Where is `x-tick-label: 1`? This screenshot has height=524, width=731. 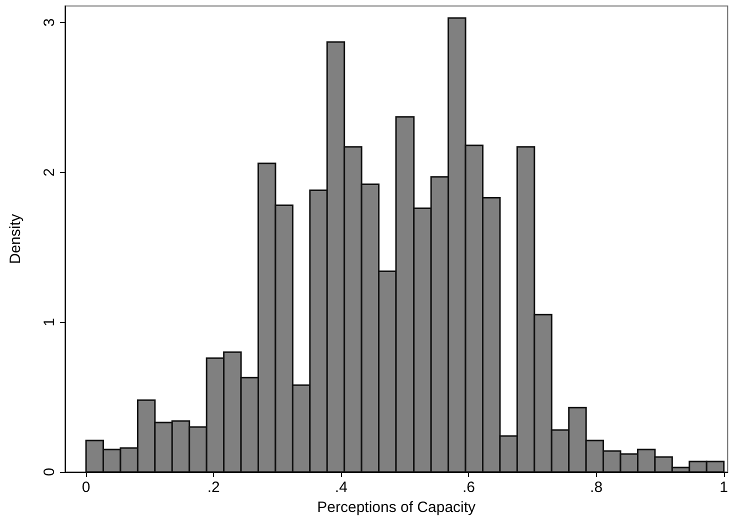
x-tick-label: 1 is located at coordinates (724, 487).